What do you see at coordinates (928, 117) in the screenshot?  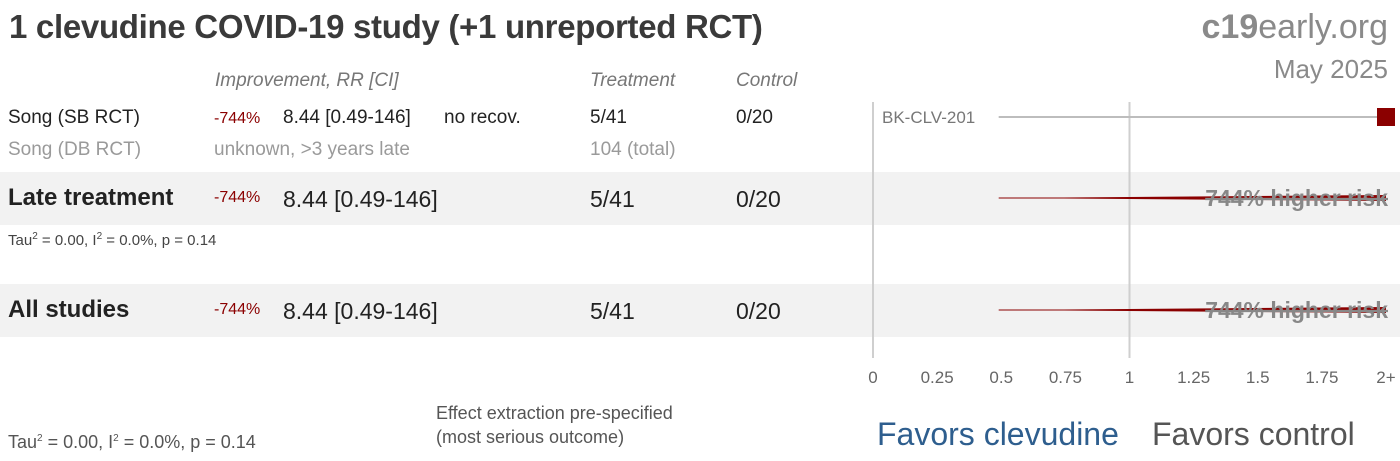 I see `study-plot-label: BK-CLV-201` at bounding box center [928, 117].